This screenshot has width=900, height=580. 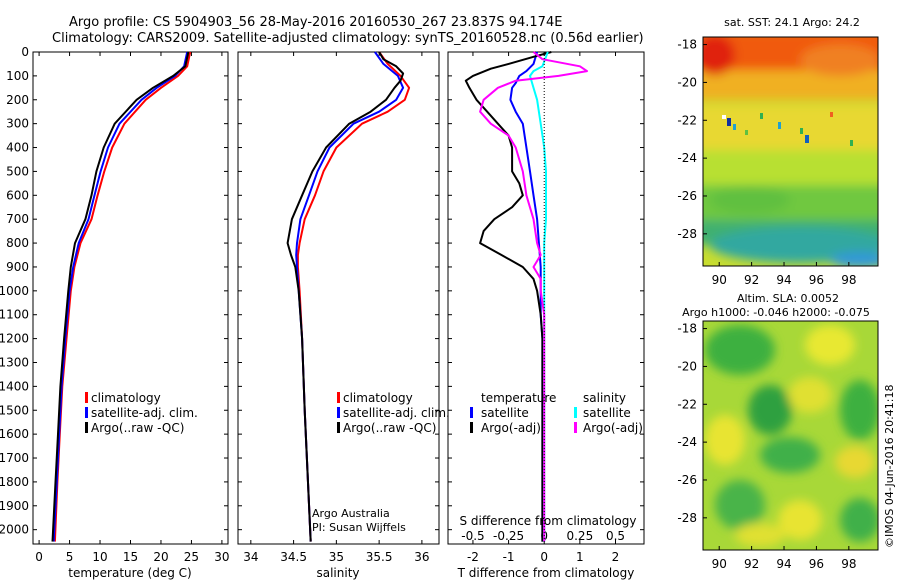 I want to click on pi-label: PI: Susan Wijffels, so click(x=359, y=527).